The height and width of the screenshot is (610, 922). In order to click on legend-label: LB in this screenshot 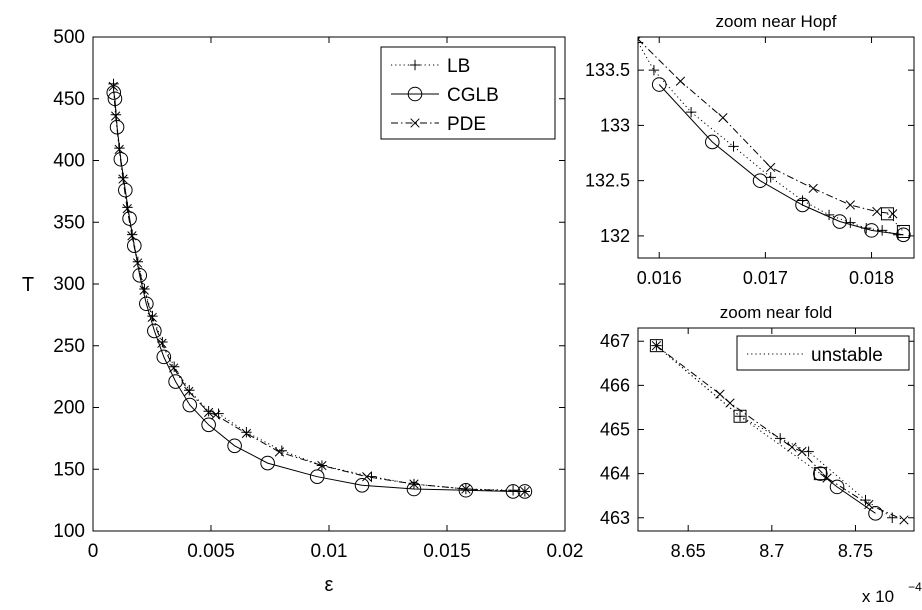, I will do `click(458, 66)`.